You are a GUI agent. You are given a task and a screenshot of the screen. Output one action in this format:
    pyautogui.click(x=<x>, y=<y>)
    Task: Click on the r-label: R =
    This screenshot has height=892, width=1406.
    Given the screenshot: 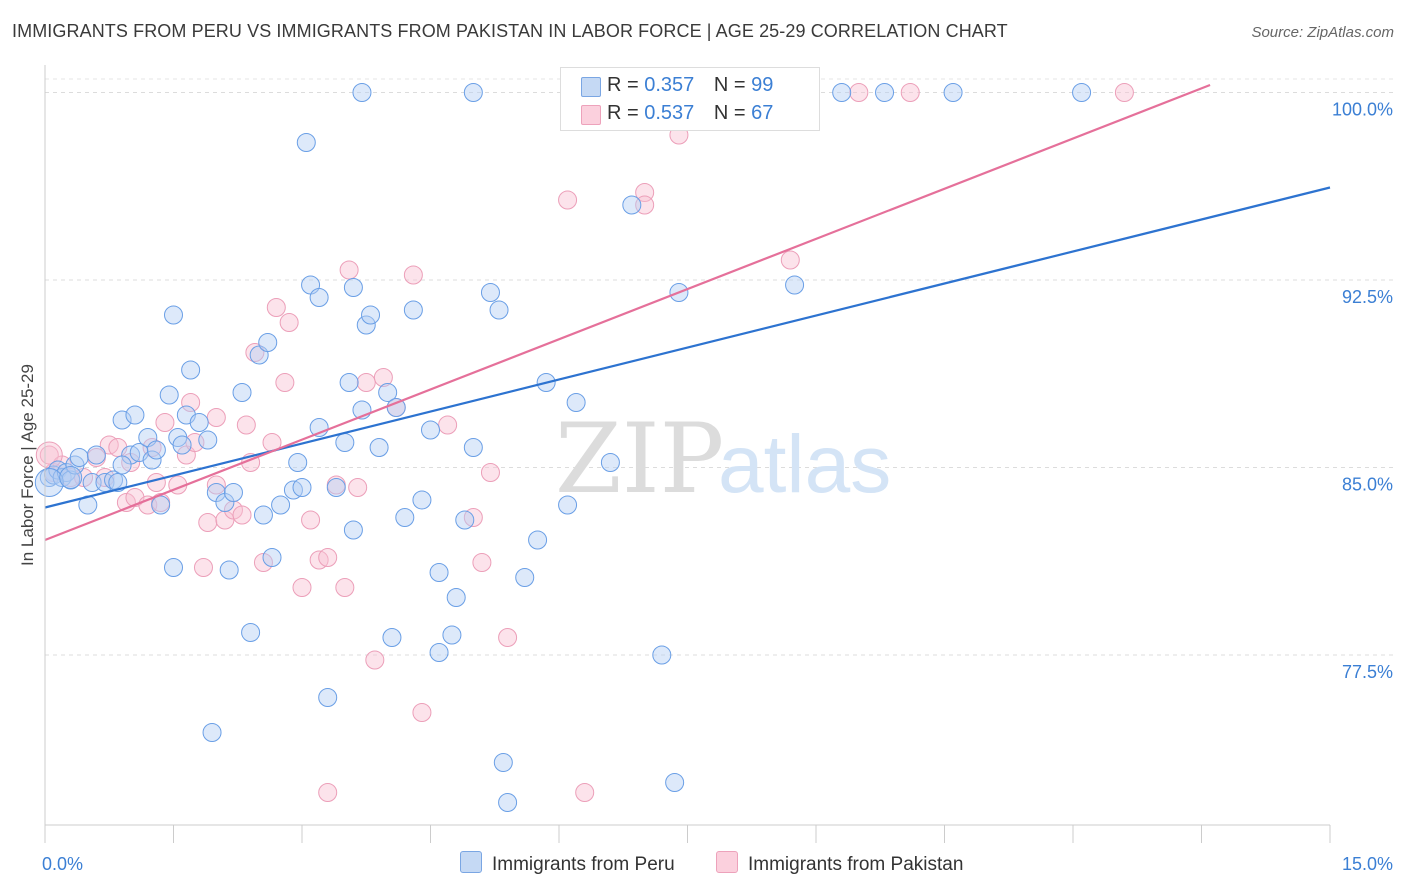 What is the action you would take?
    pyautogui.click(x=626, y=113)
    